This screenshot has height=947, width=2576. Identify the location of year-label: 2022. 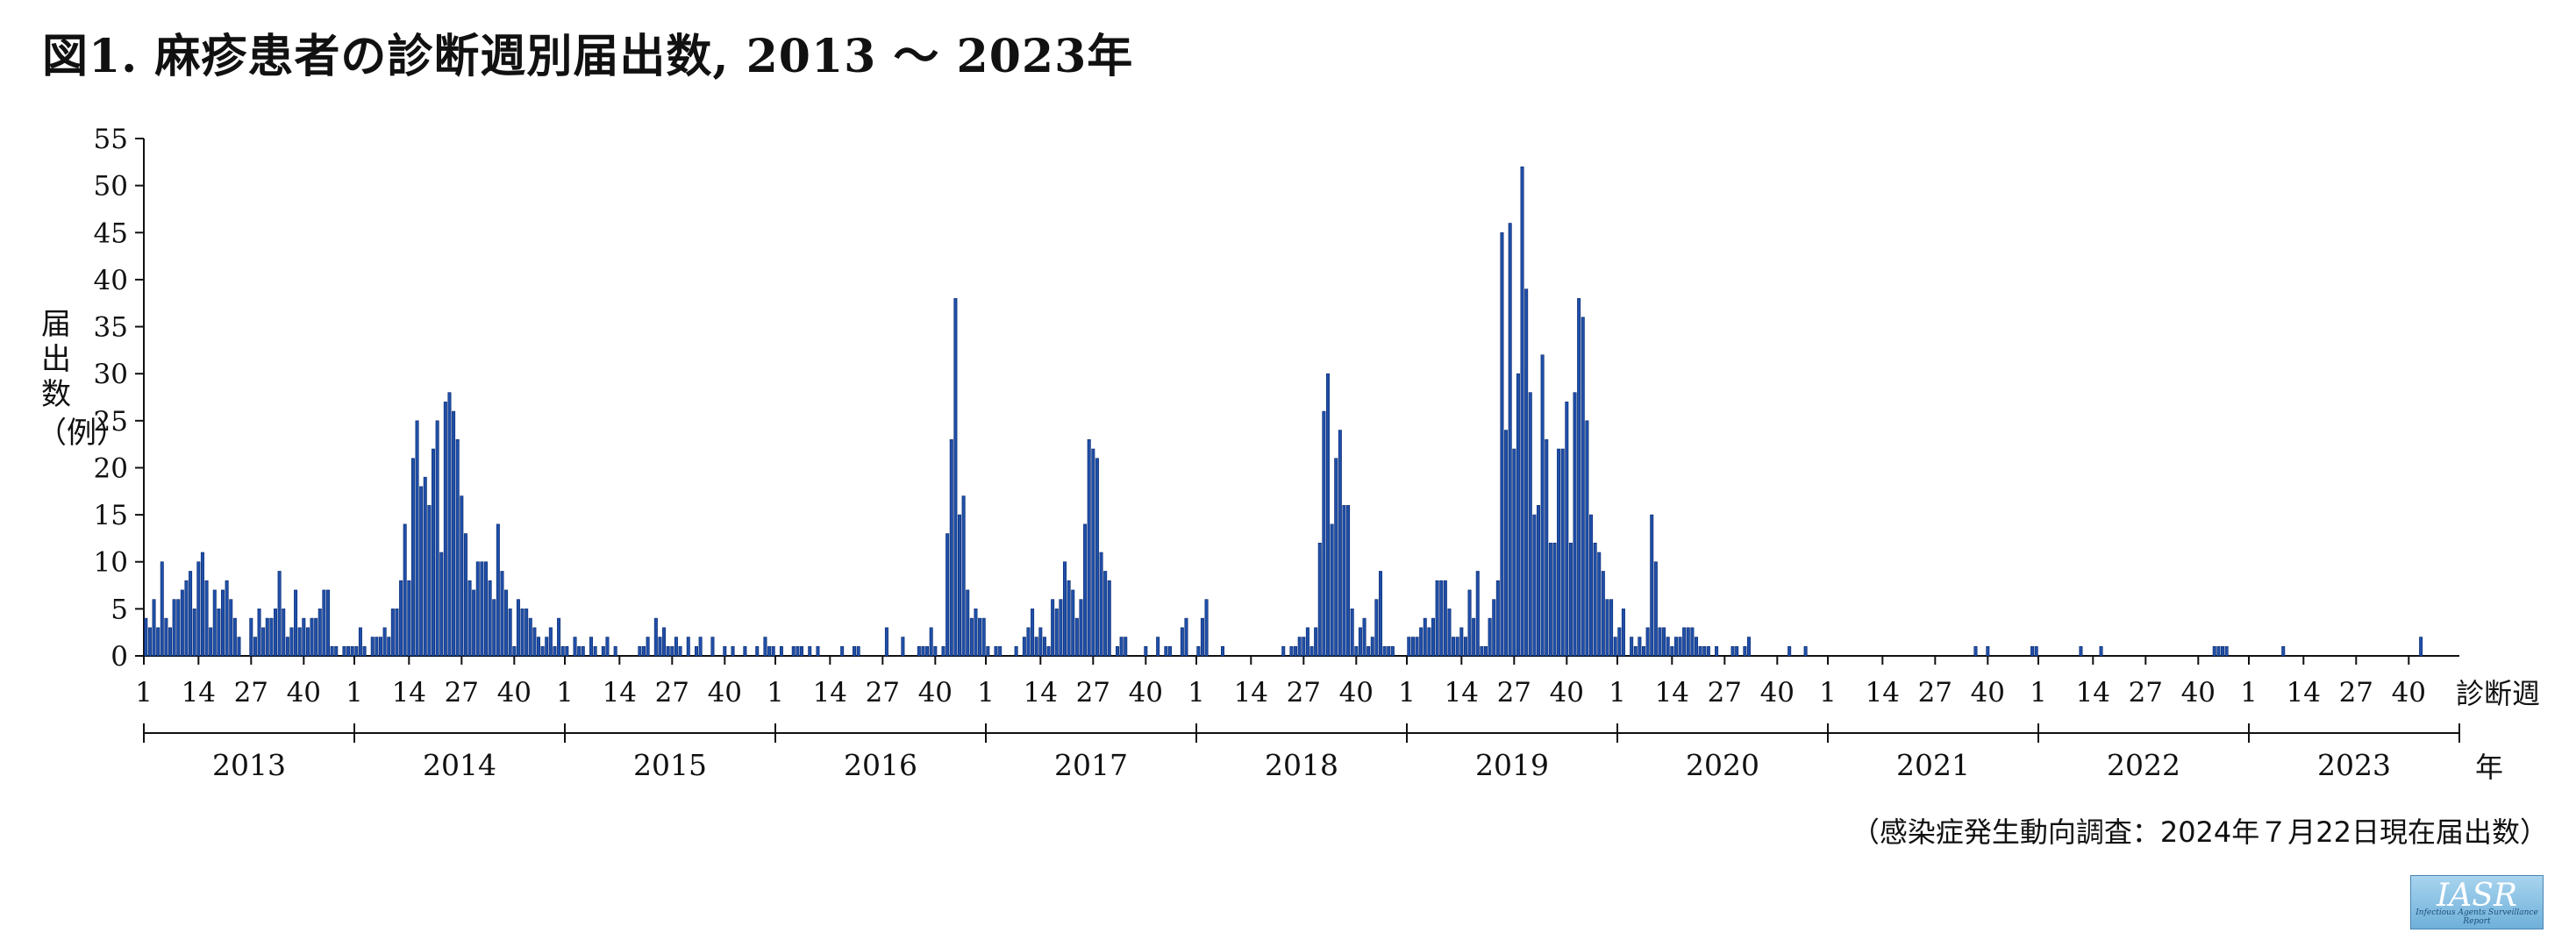
(2144, 765).